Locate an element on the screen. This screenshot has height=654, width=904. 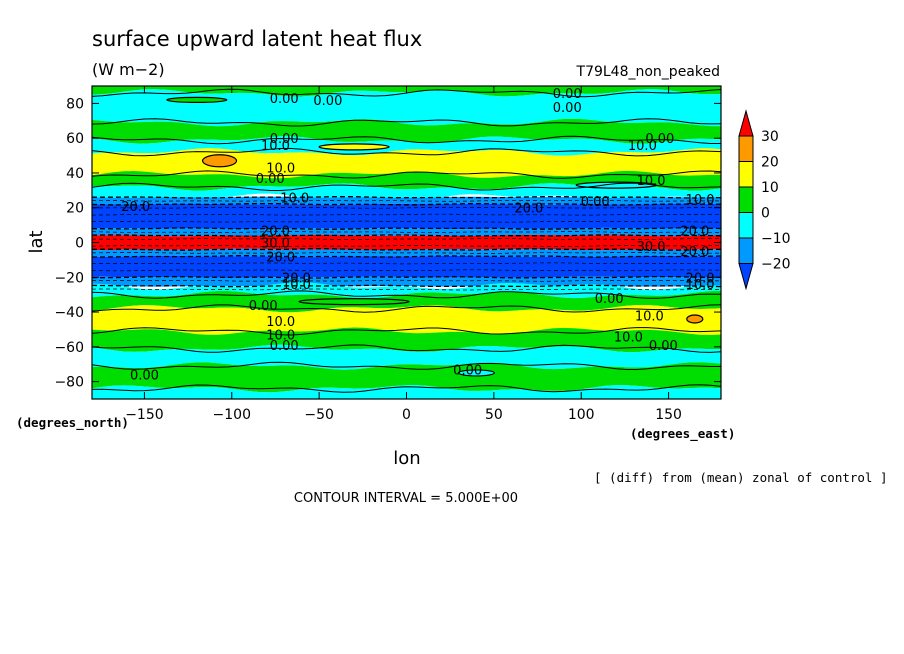
chart-units: (W m−2) is located at coordinates (128, 69).